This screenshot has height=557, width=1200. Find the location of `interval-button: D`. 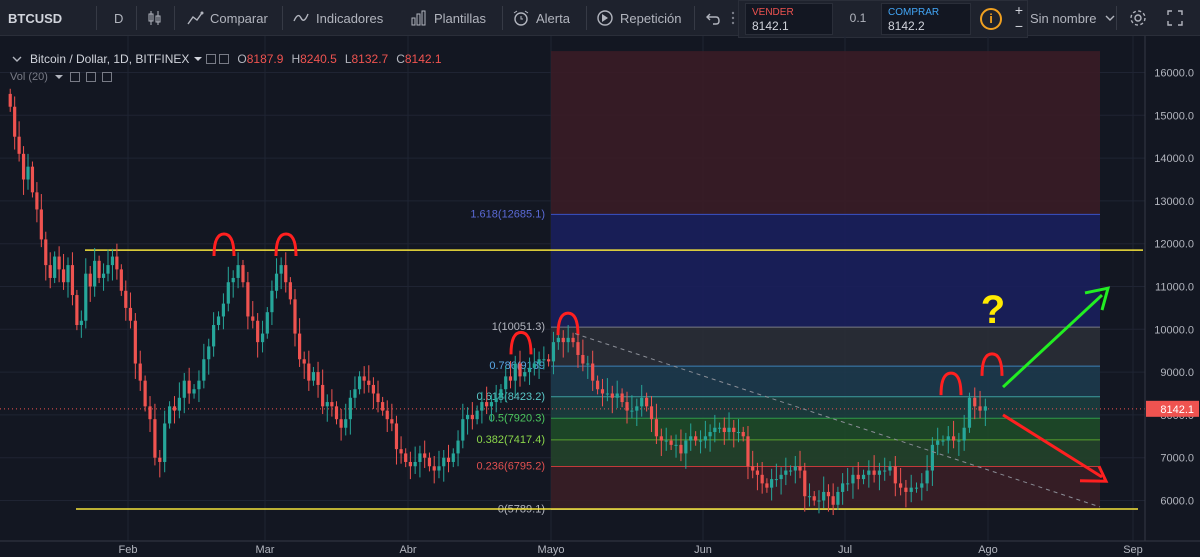

interval-button: D is located at coordinates (119, 18).